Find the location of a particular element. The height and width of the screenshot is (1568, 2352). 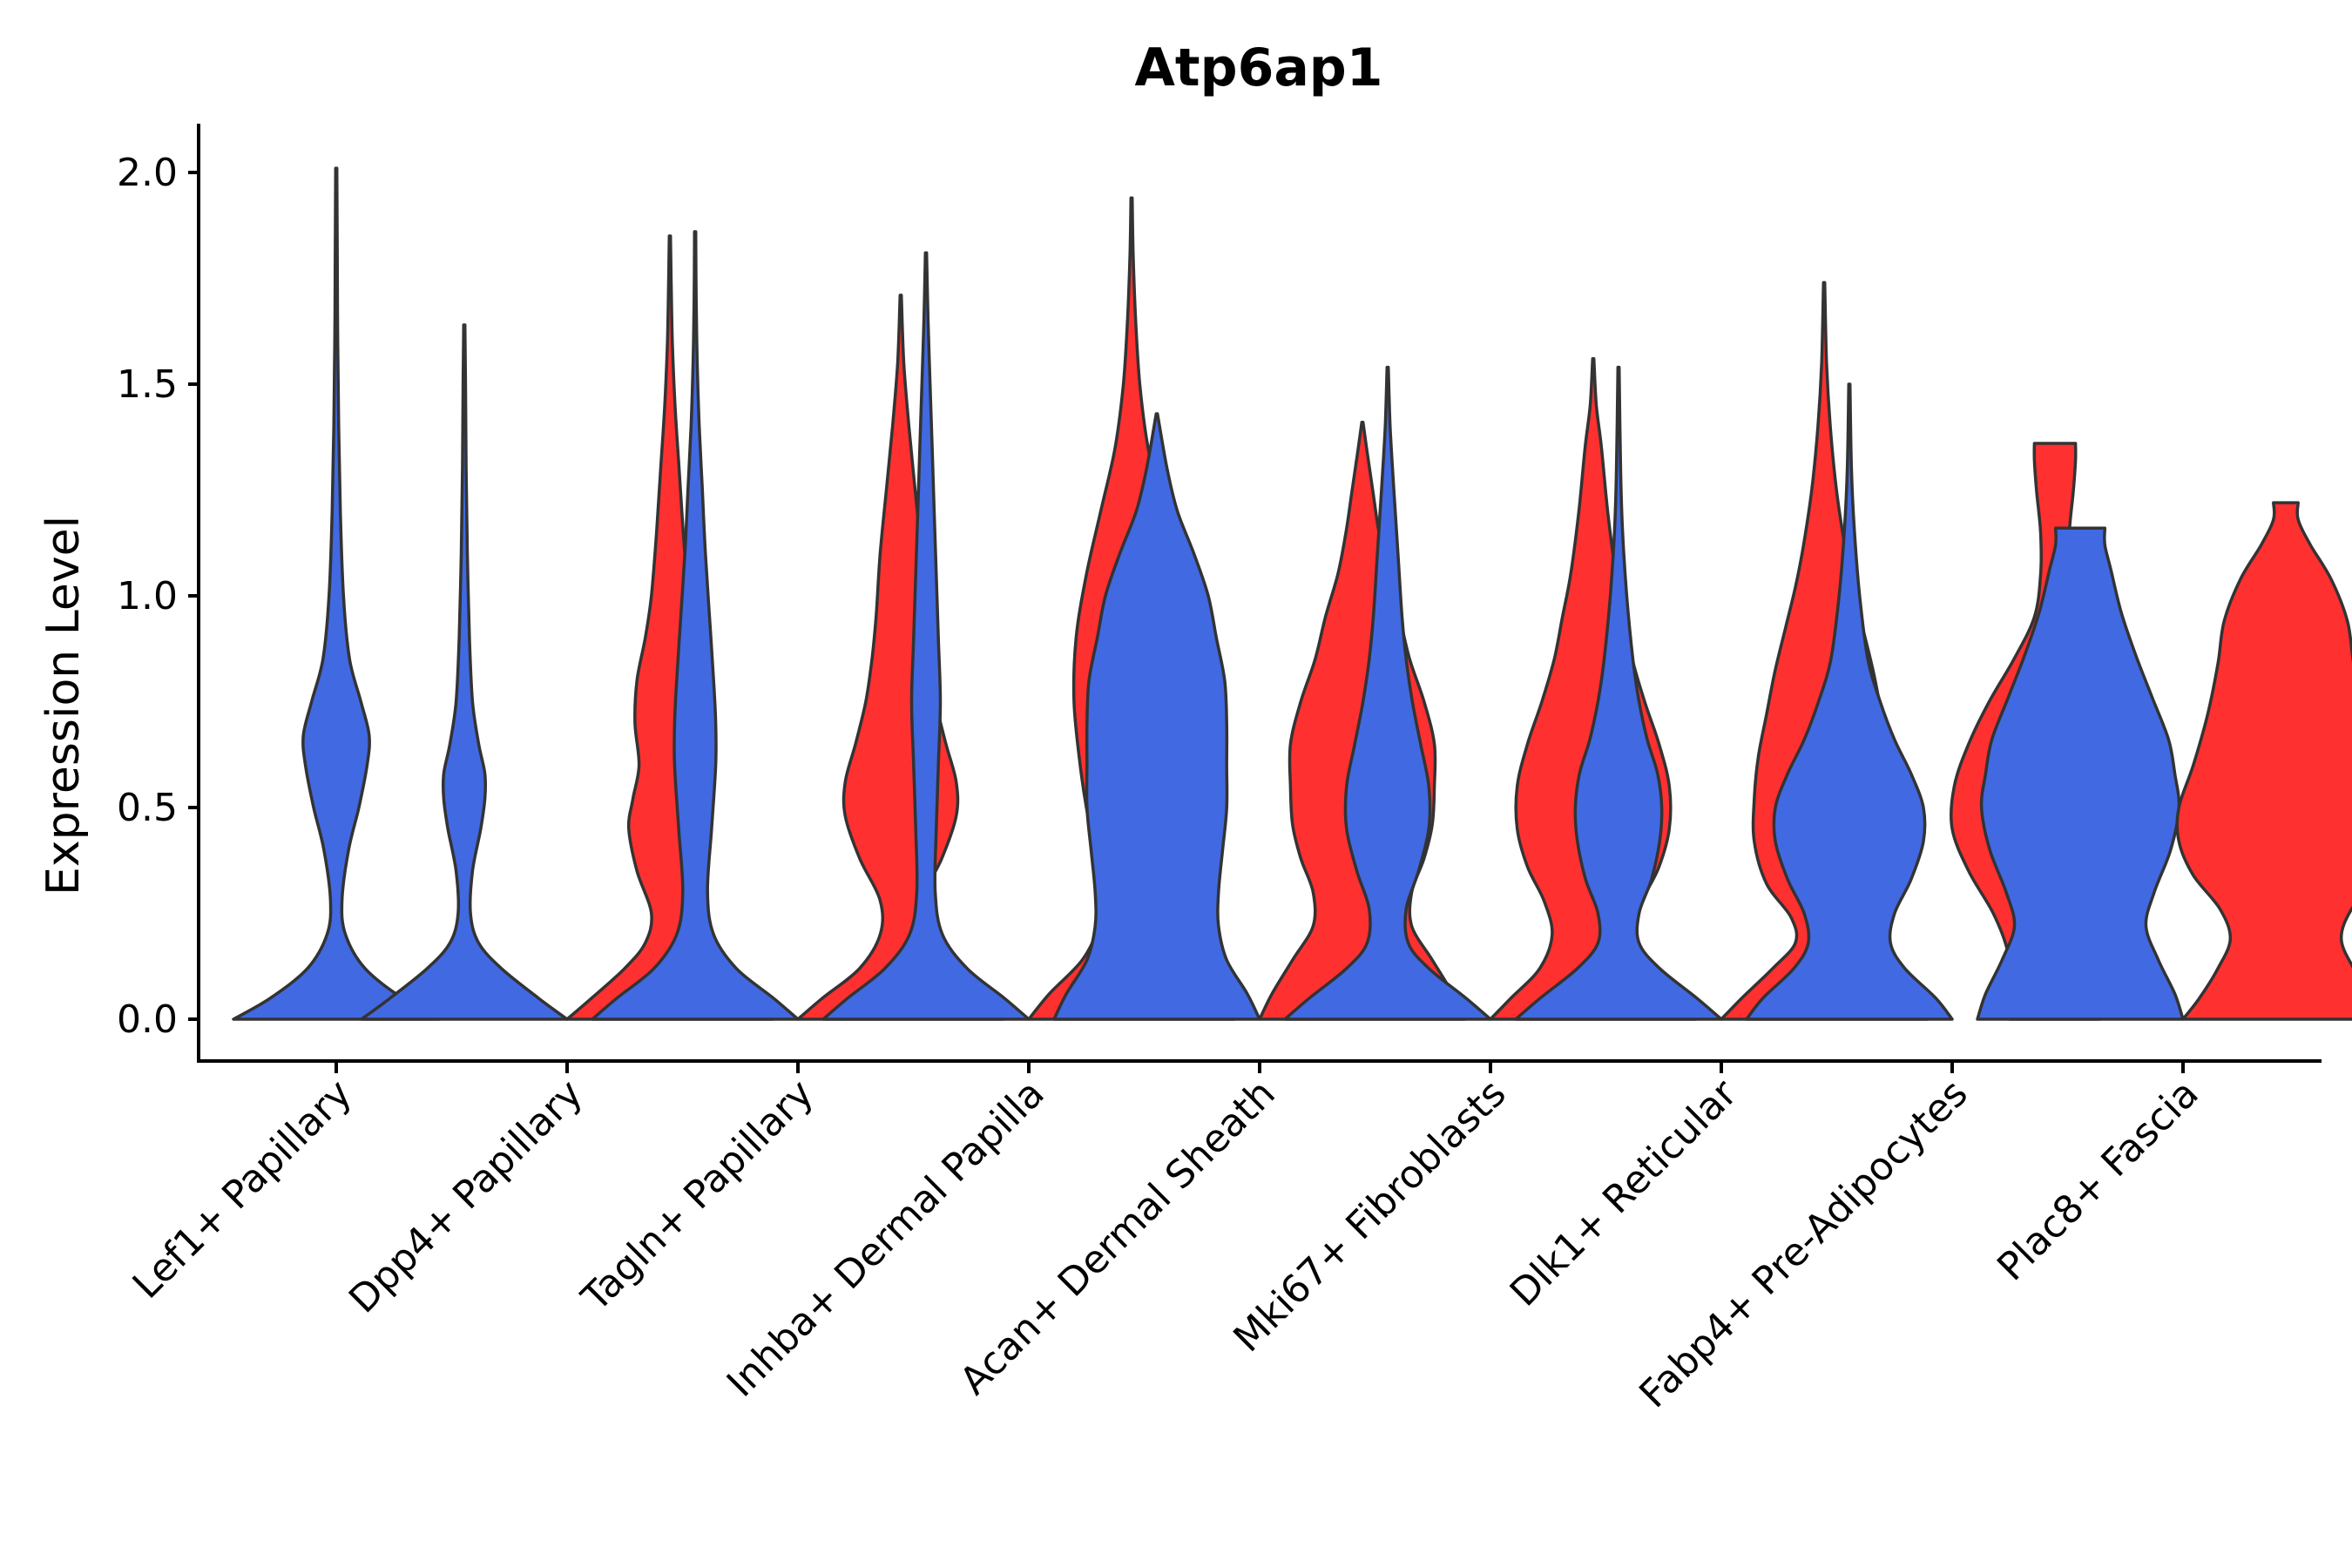

y-tick-label: 1.5 is located at coordinates (147, 384).